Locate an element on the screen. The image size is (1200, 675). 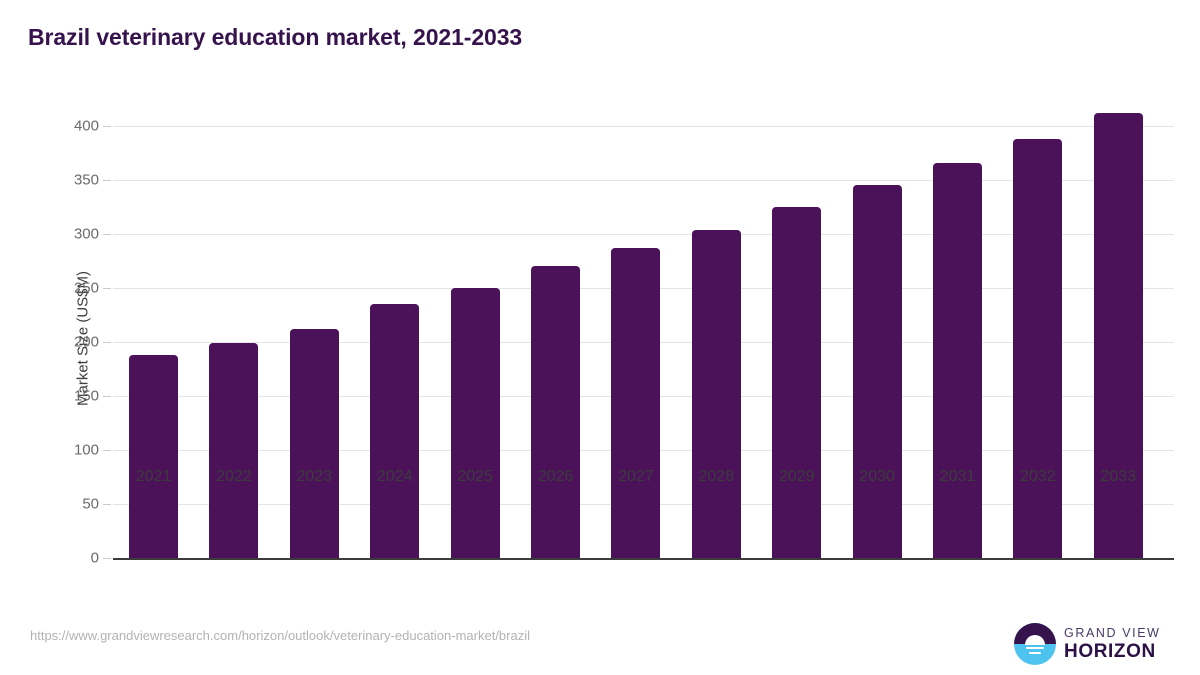
horizon-line-lower is located at coordinates (1035, 652).